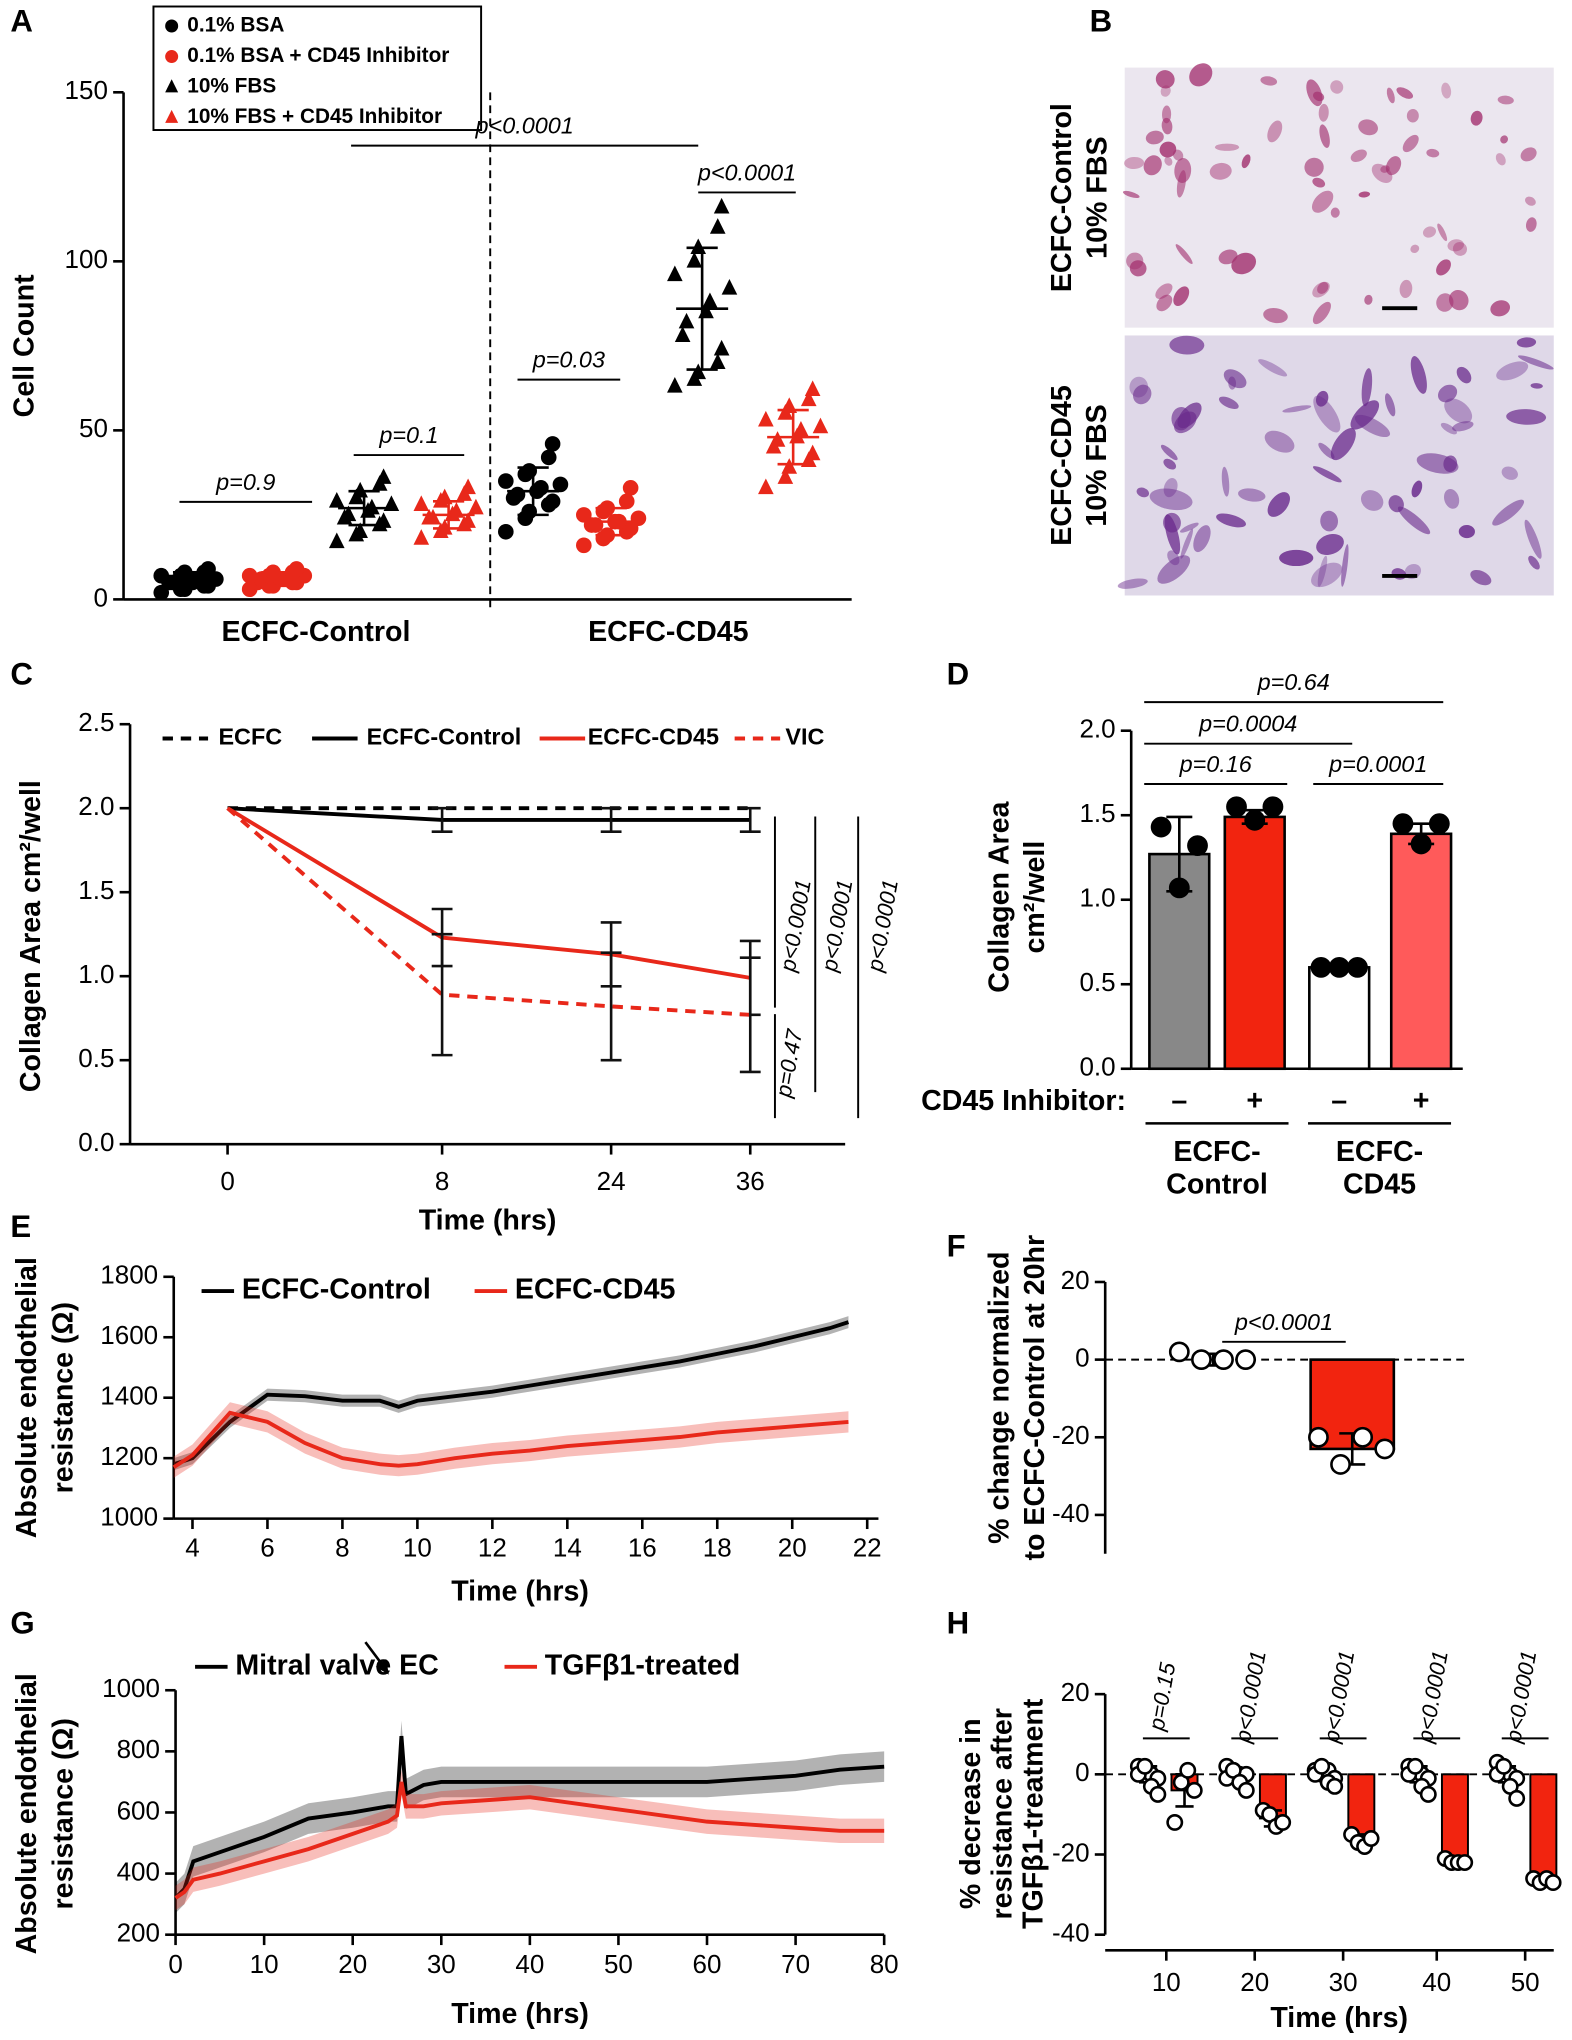 The image size is (1572, 2040). What do you see at coordinates (1421, 1101) in the screenshot?
I see `x-tick-label: +` at bounding box center [1421, 1101].